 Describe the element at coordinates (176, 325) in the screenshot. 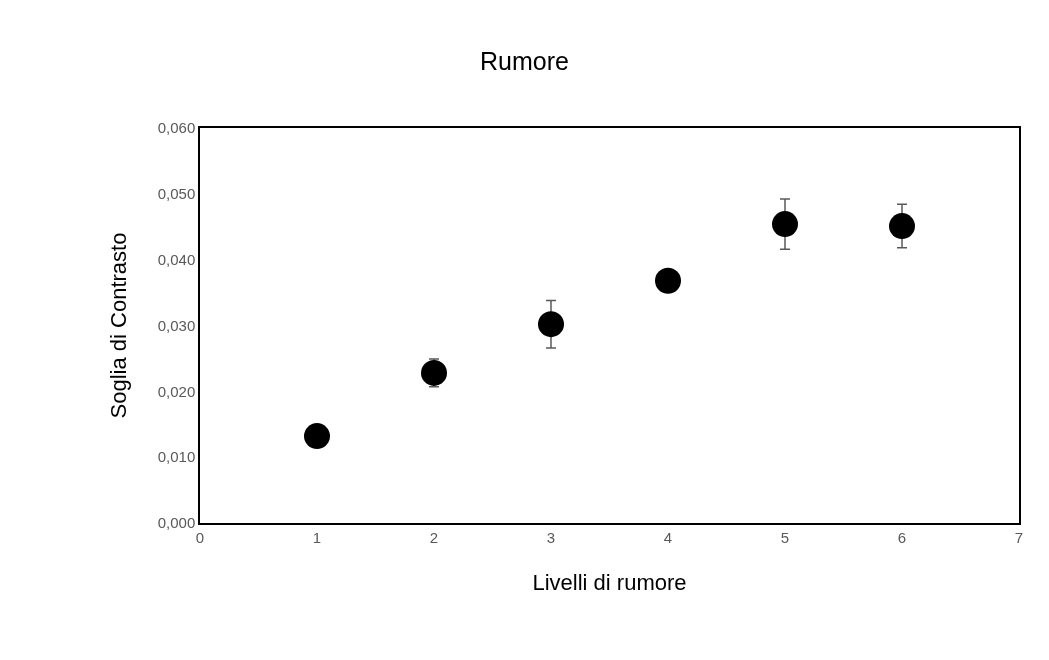

I see `y-tick-label: 0,030` at that location.